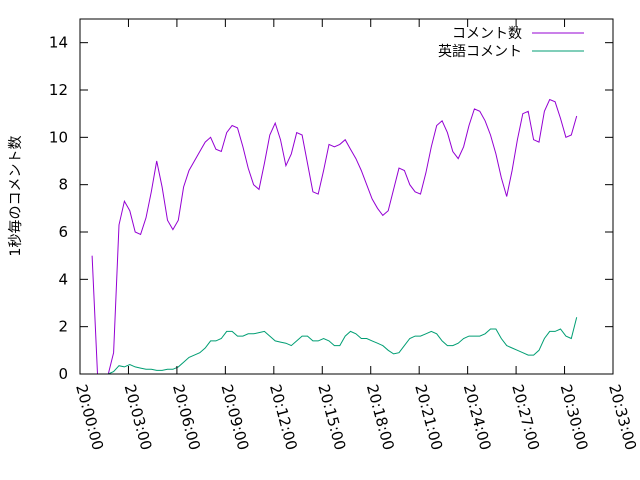  What do you see at coordinates (63, 327) in the screenshot?
I see `y-tick-label: 2` at bounding box center [63, 327].